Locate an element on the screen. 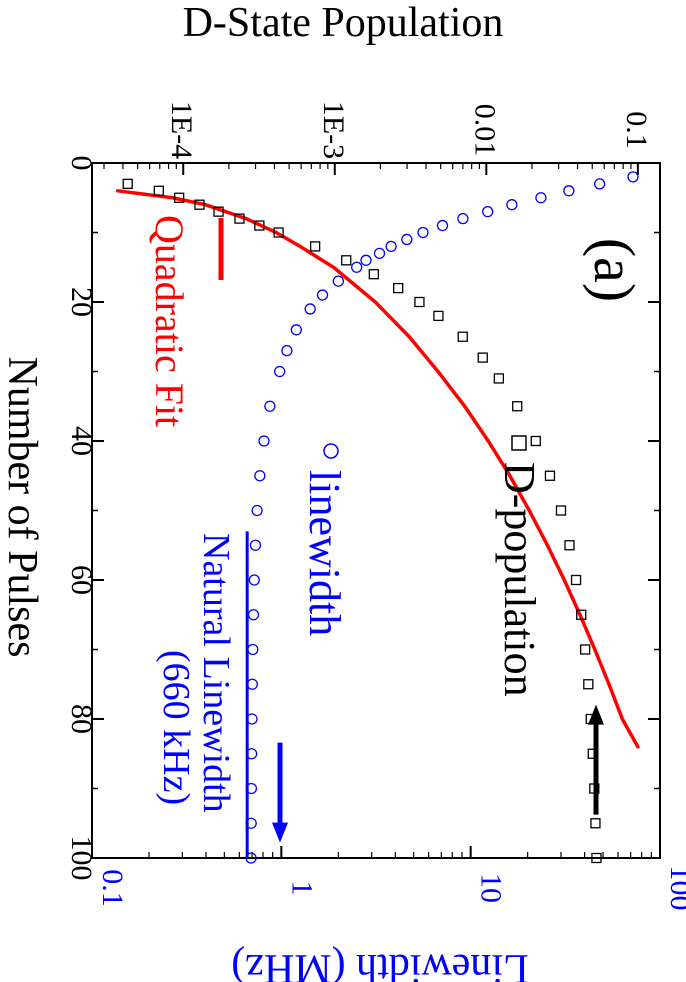 The height and width of the screenshot is (982, 686). y-right-tick-label: 0.1 is located at coordinates (112, 888).